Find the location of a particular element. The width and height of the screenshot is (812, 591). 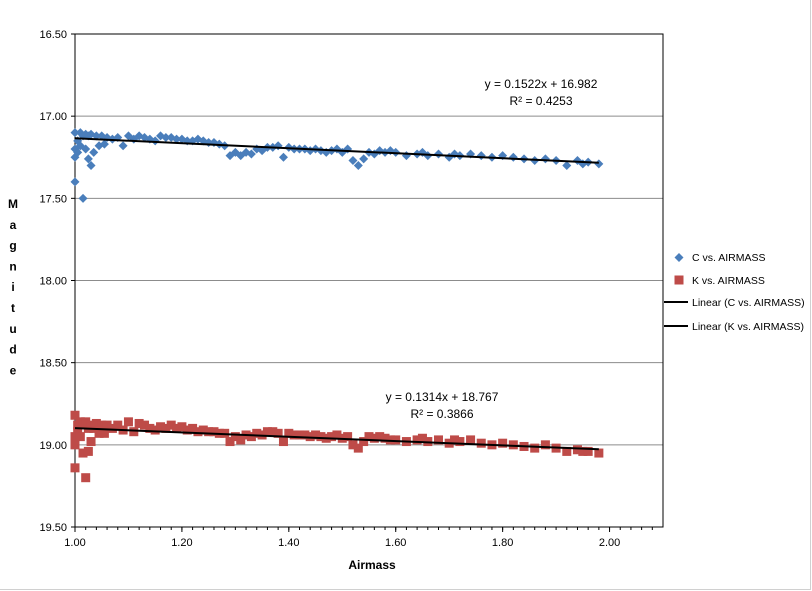

legend-item-trend-c: Linear (C vs. AIRMASS) is located at coordinates (734, 303).